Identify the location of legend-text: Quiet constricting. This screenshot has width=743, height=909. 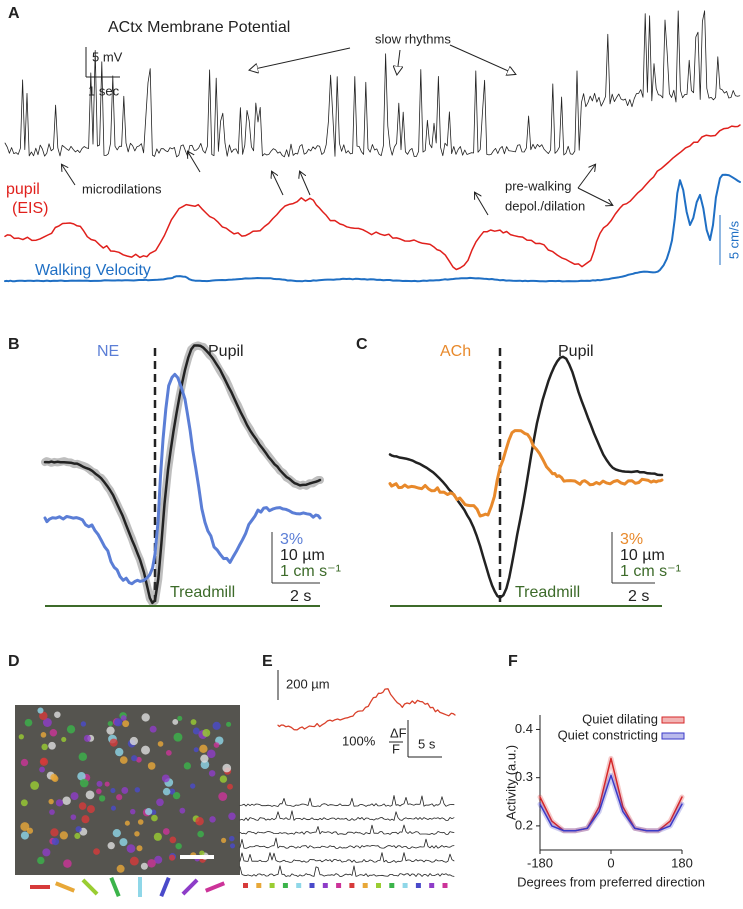
(608, 734).